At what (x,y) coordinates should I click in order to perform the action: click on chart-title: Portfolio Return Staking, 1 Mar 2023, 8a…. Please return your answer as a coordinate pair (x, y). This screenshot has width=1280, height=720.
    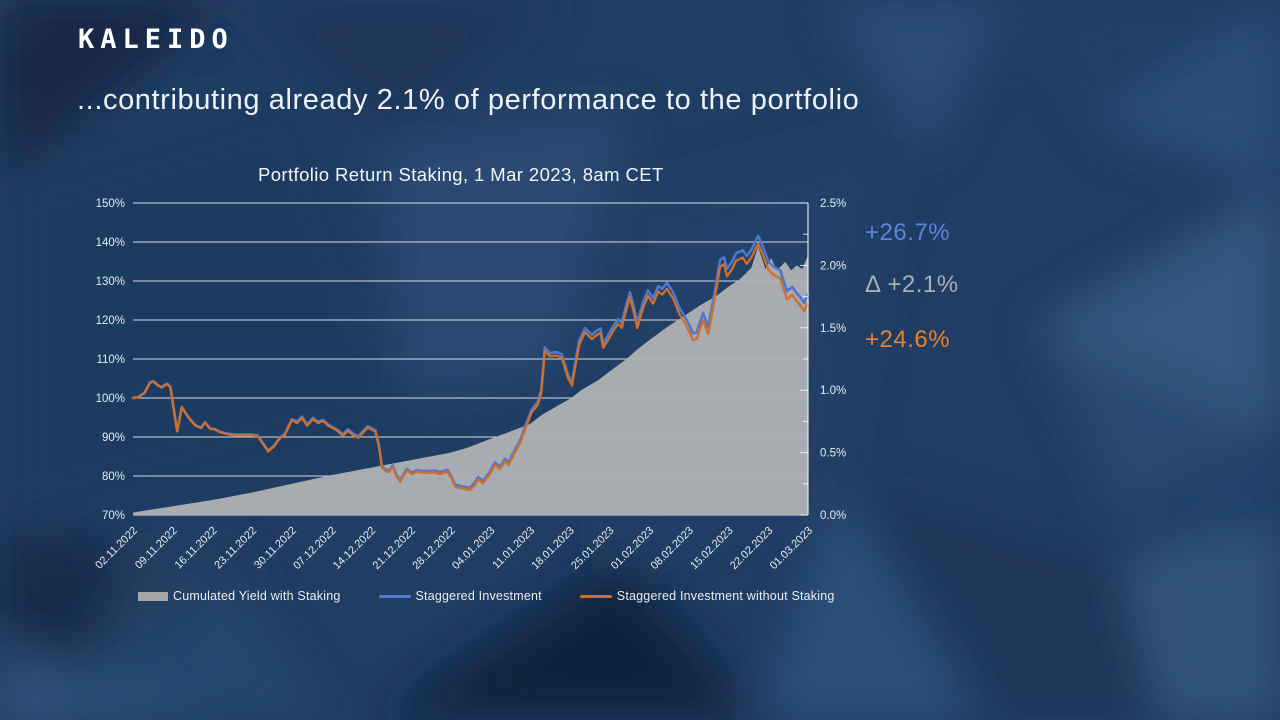
    Looking at the image, I should click on (461, 174).